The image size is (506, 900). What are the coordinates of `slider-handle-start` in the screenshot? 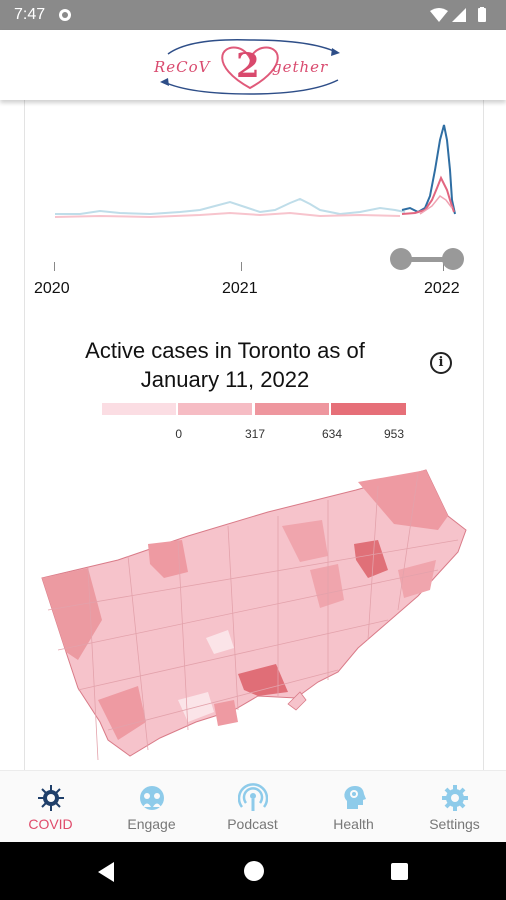 It's located at (401, 259).